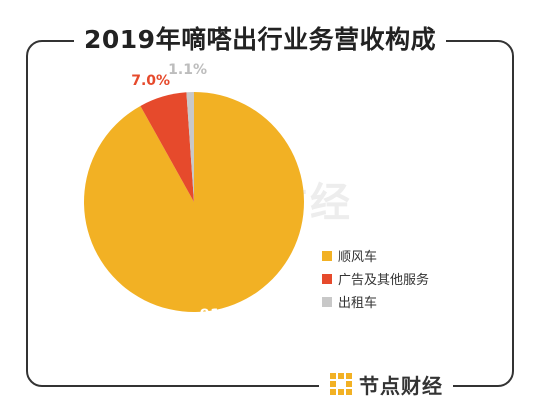 This screenshot has width=550, height=404. Describe the element at coordinates (384, 280) in the screenshot. I see `legend-label: 广告及其他服务` at that location.